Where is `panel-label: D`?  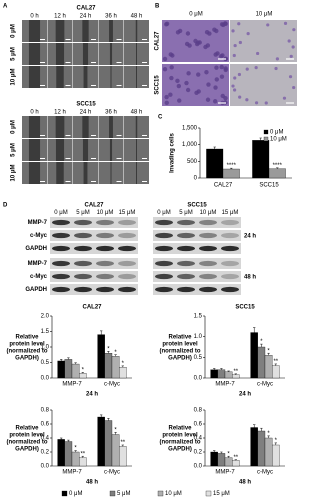 panel-label: D is located at coordinates (5, 206).